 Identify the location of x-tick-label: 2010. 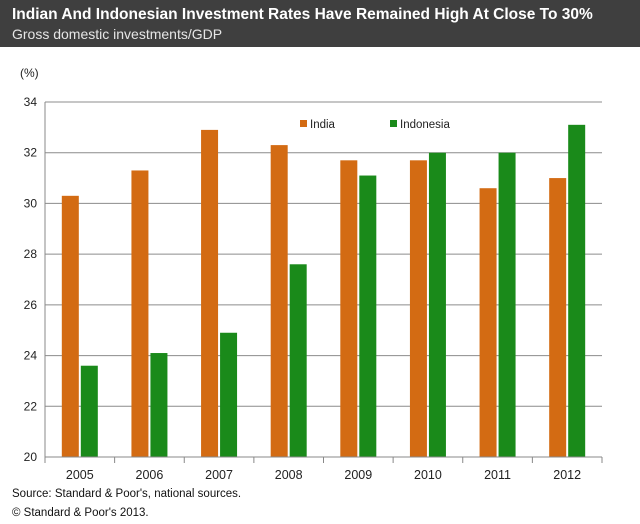
(428, 475).